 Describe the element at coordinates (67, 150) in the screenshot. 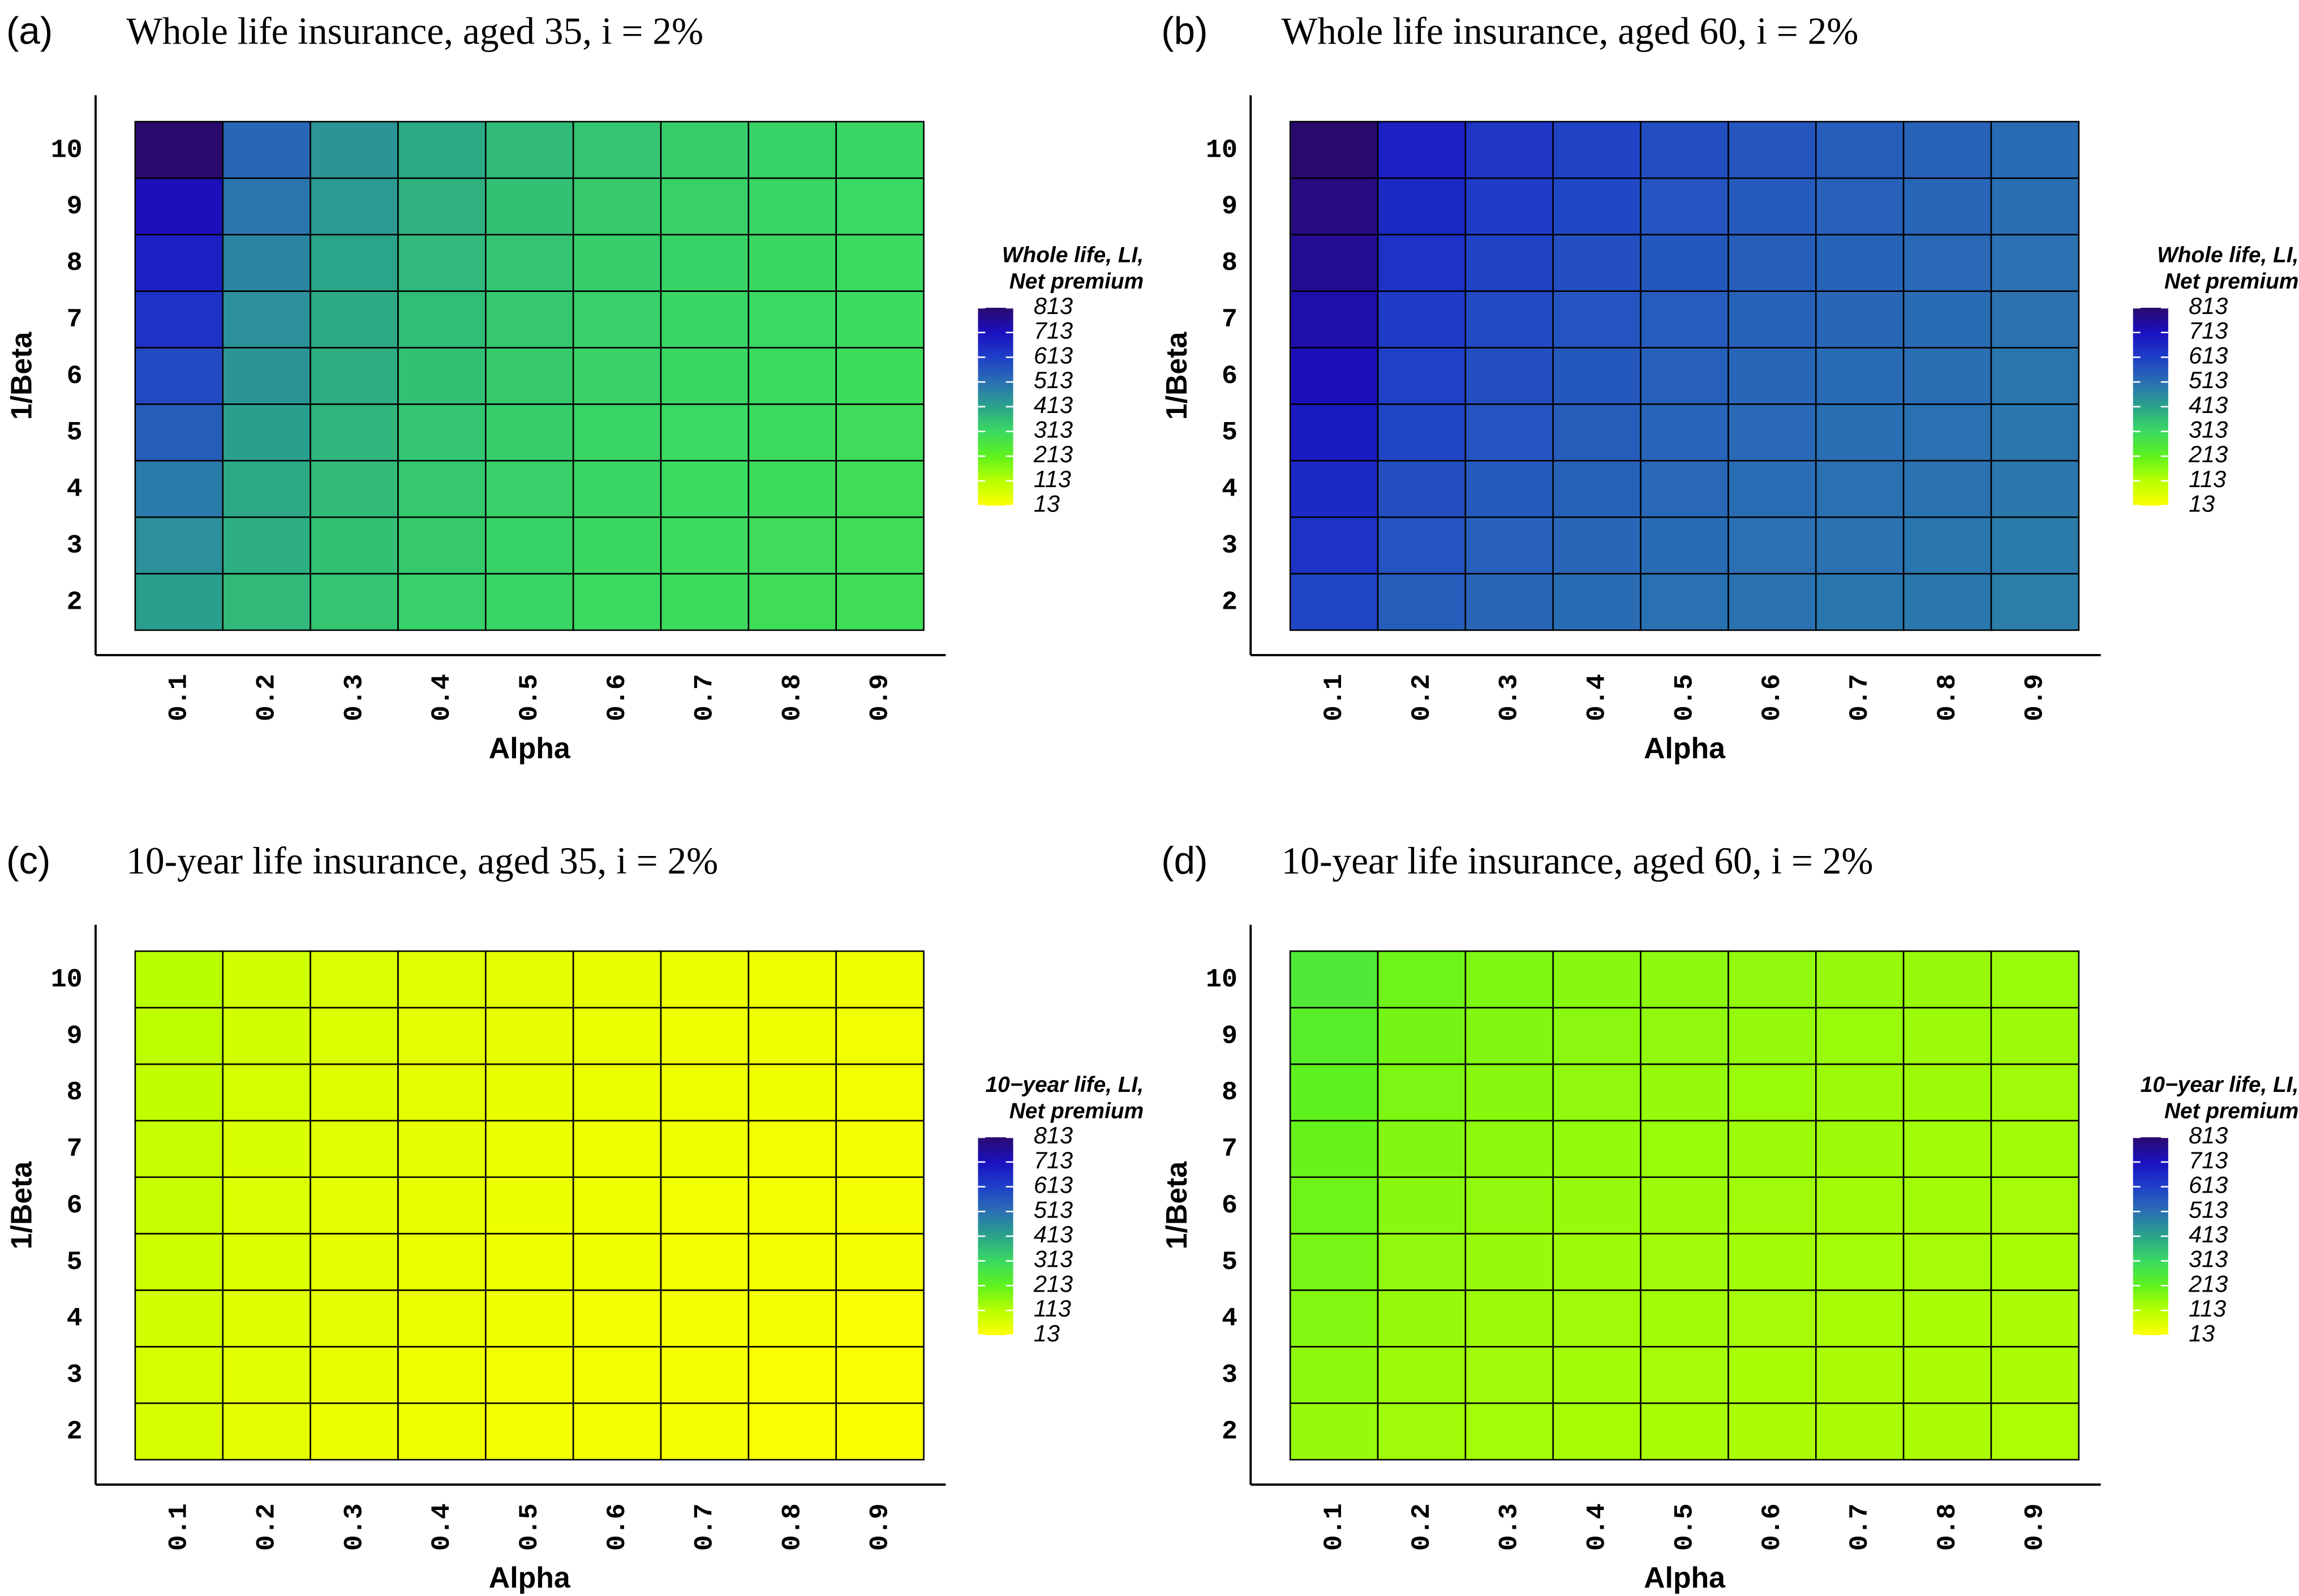

I see `y-tick-label: 10` at that location.